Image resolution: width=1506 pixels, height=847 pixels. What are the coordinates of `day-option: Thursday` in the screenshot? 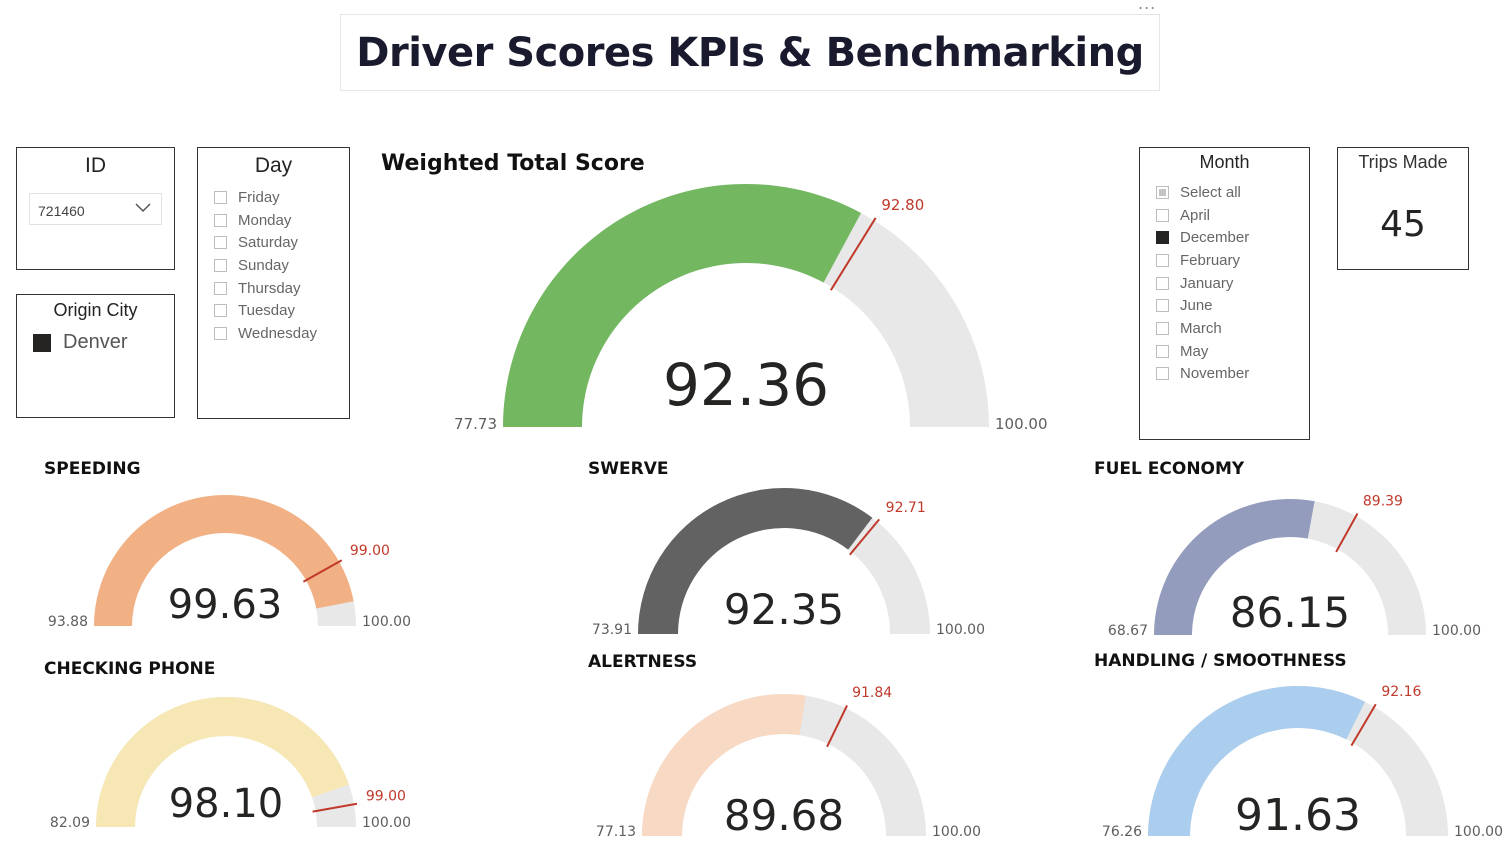 It's located at (265, 288).